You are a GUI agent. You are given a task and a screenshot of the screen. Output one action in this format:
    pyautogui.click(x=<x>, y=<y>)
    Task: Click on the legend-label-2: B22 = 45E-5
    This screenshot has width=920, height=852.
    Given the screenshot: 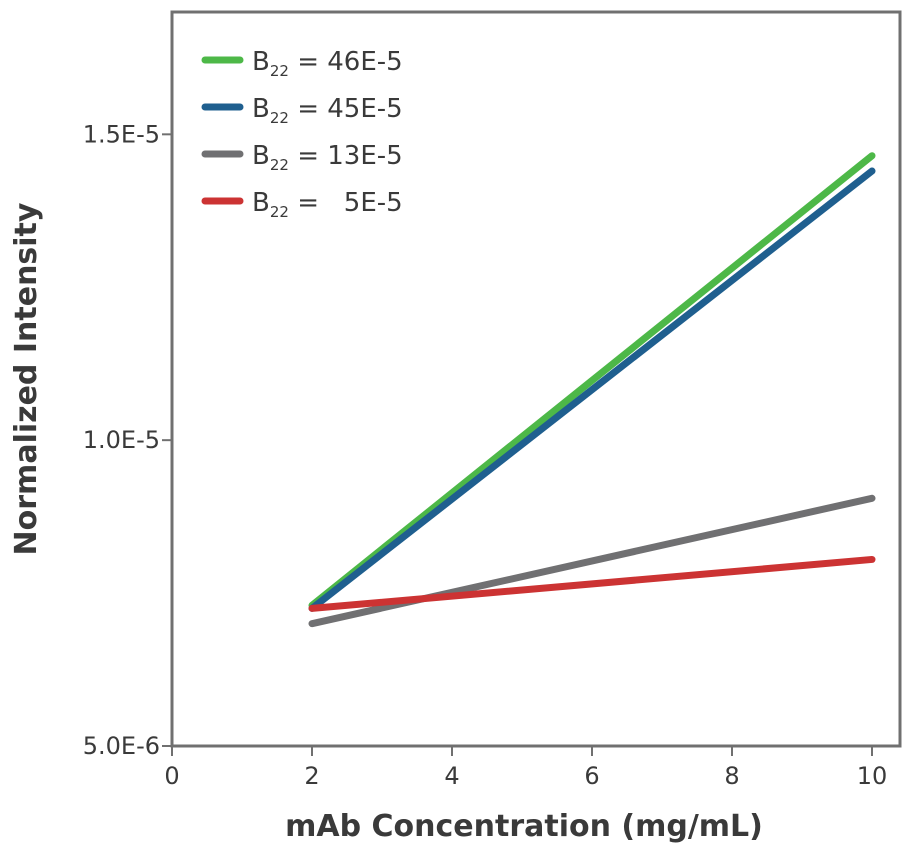 What is the action you would take?
    pyautogui.click(x=327, y=110)
    